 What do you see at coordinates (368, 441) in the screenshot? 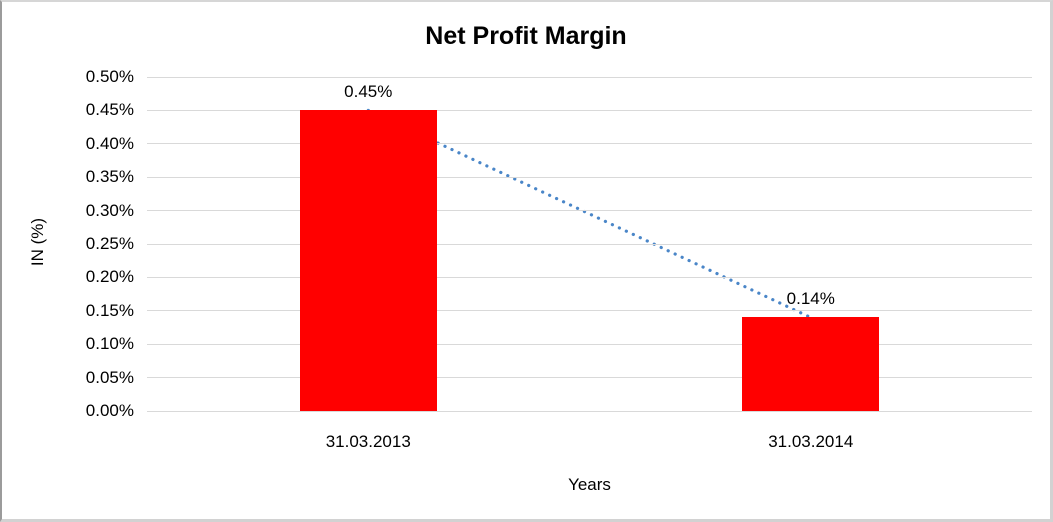
I see `x-tick-label: 31.03.2013` at bounding box center [368, 441].